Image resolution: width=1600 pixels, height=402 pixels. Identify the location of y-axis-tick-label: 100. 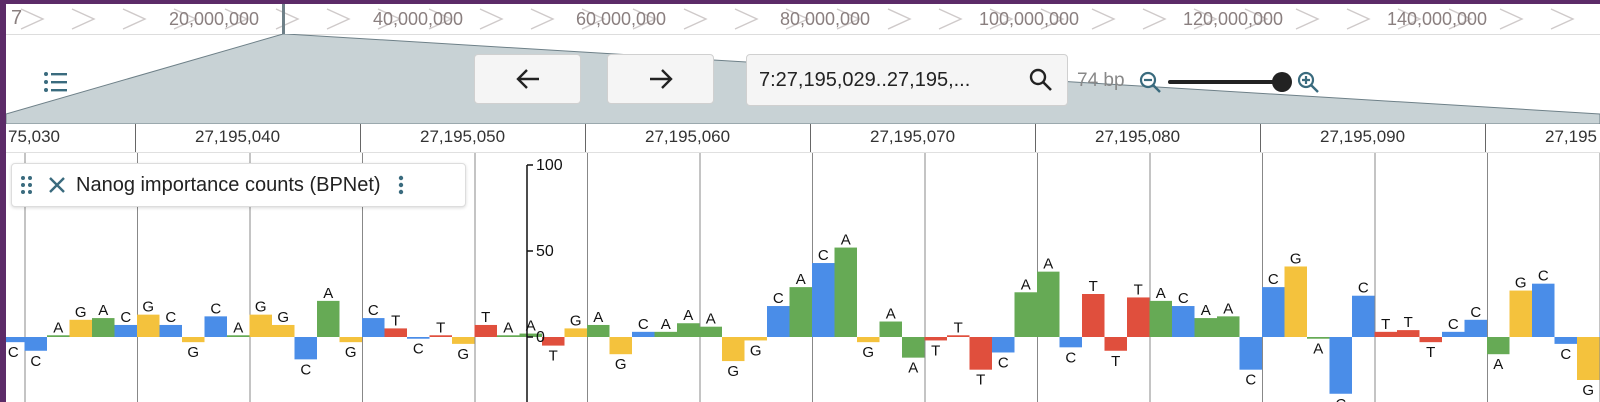
(549, 165).